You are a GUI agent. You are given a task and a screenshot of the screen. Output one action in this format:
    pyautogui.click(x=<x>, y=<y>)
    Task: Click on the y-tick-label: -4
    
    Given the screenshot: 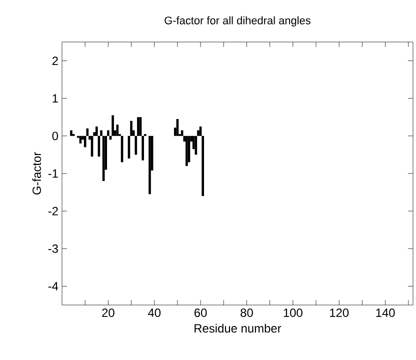 What is the action you would take?
    pyautogui.click(x=53, y=286)
    